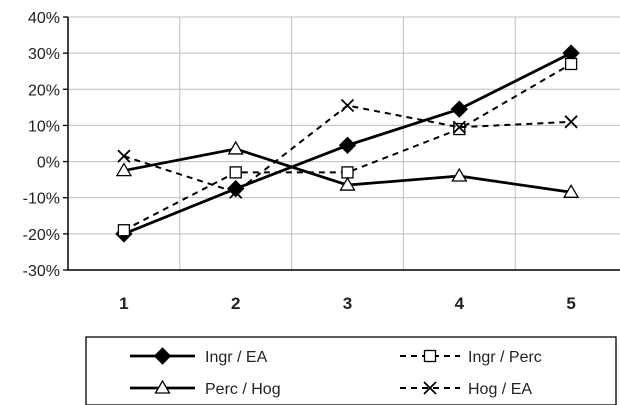  What do you see at coordinates (44, 54) in the screenshot?
I see `y-tick-label: 30%` at bounding box center [44, 54].